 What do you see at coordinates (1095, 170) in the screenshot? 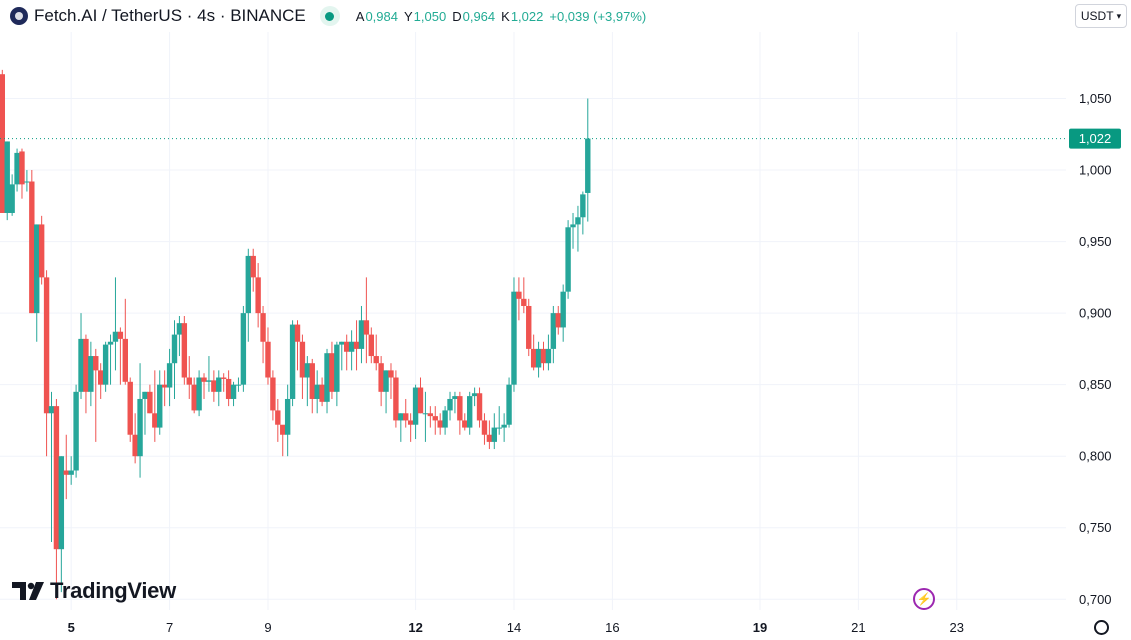
I see `y-tick-label: 1,000` at bounding box center [1095, 170].